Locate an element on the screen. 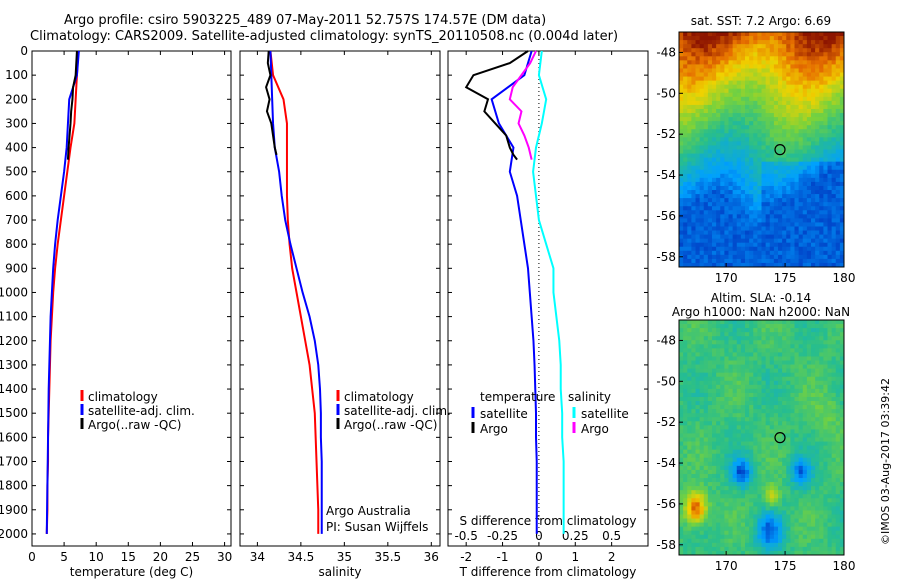 The height and width of the screenshot is (580, 900). temperature-xtick-label: 5 is located at coordinates (64, 557).